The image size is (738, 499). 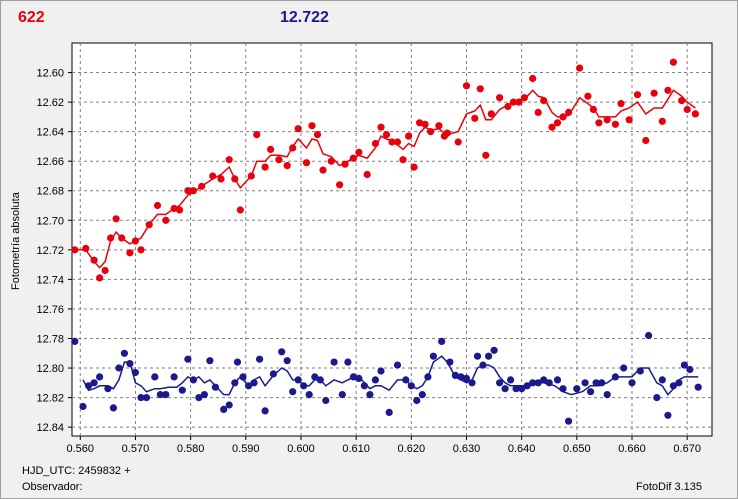 I want to click on observer-label: Observador:, so click(x=52, y=487).